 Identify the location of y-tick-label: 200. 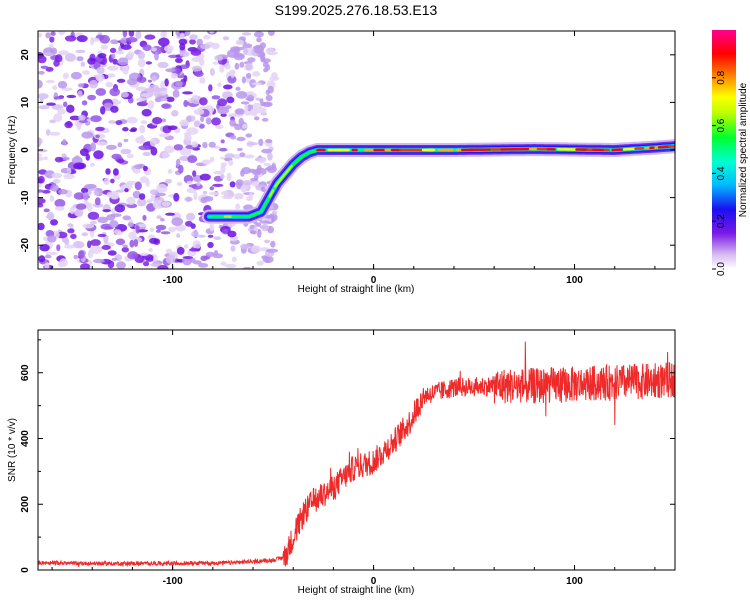
(25, 503).